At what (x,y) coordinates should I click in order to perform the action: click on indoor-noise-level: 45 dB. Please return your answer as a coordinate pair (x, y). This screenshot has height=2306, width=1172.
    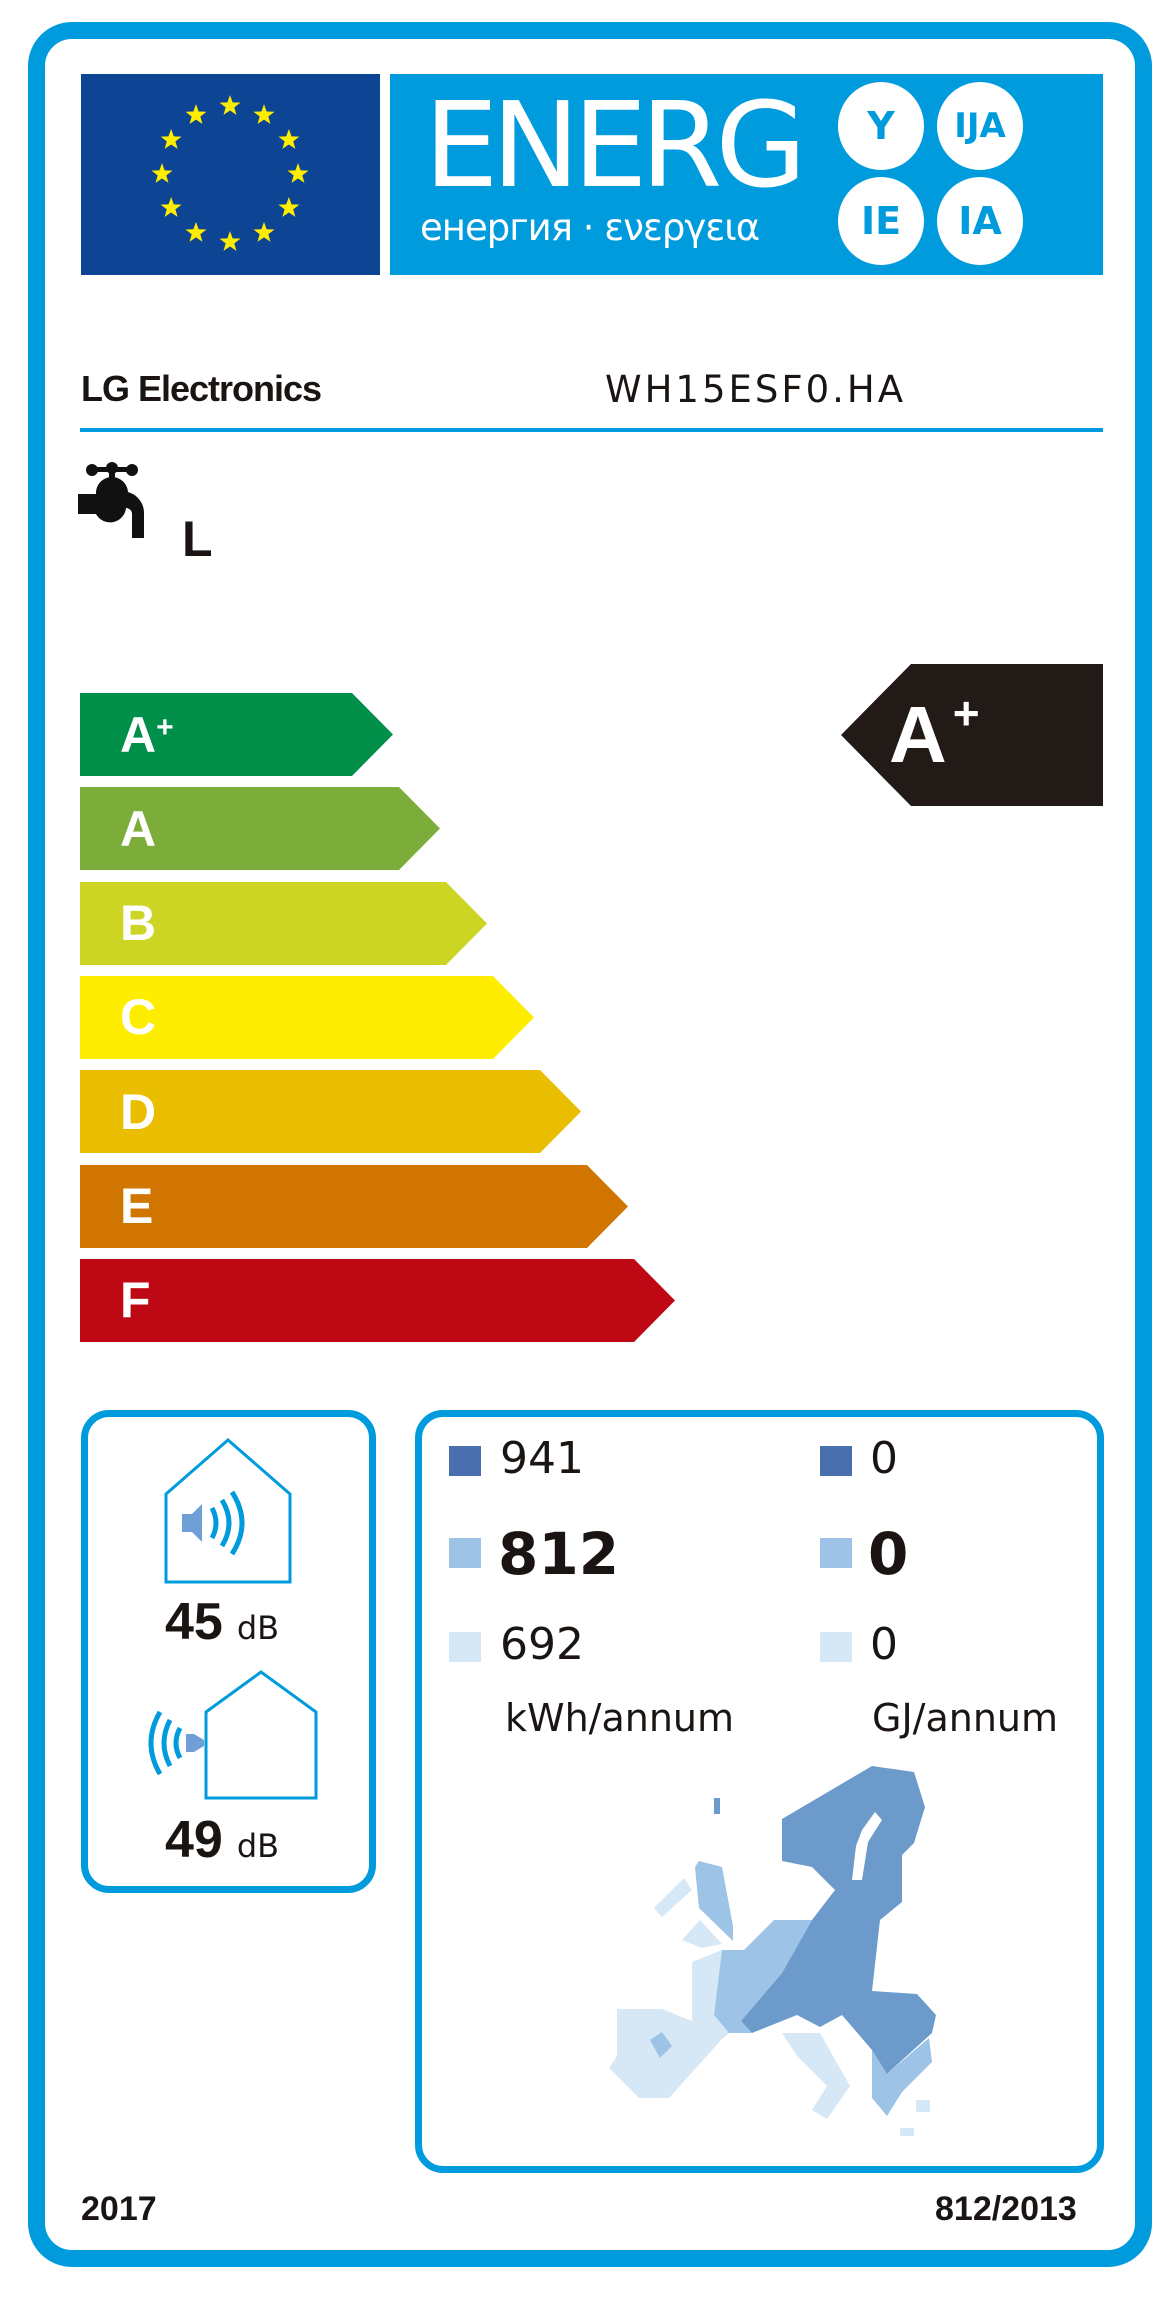
    Looking at the image, I should click on (222, 1622).